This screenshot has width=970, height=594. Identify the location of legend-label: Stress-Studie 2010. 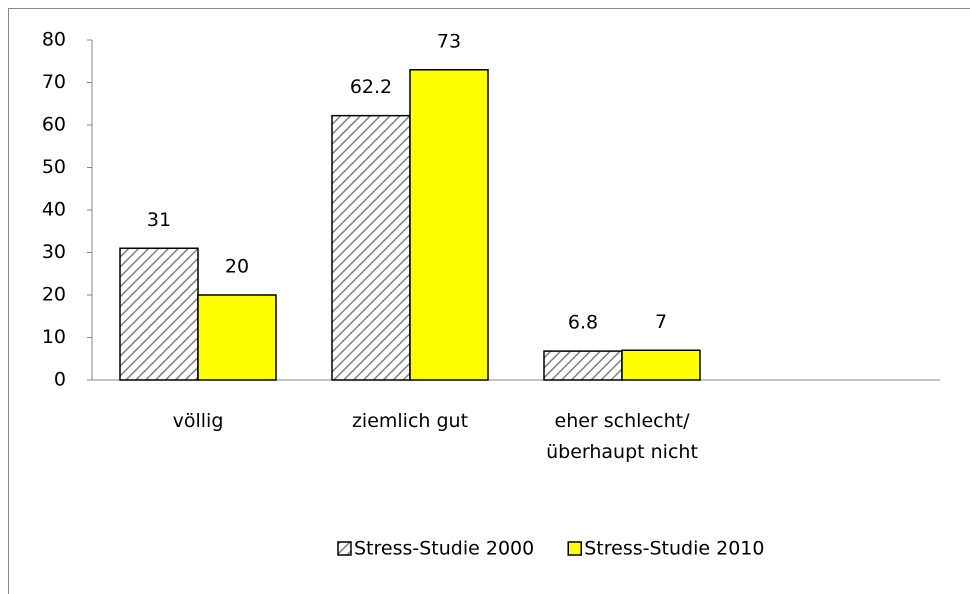
(674, 549).